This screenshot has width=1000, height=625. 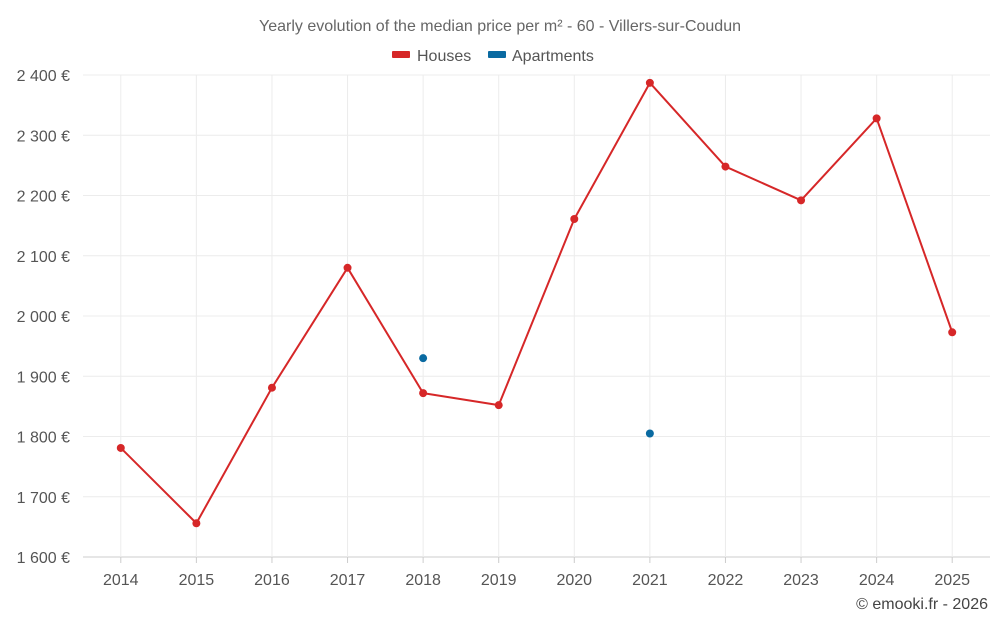 What do you see at coordinates (121, 580) in the screenshot?
I see `x-tick-label: 2014` at bounding box center [121, 580].